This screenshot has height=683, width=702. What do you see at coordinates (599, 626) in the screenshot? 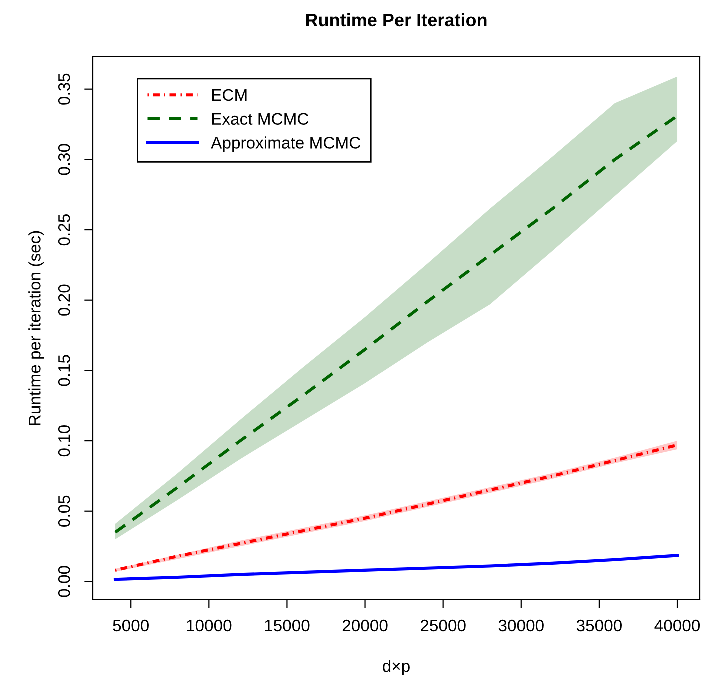
I see `x-tick-label: 35000` at bounding box center [599, 626].